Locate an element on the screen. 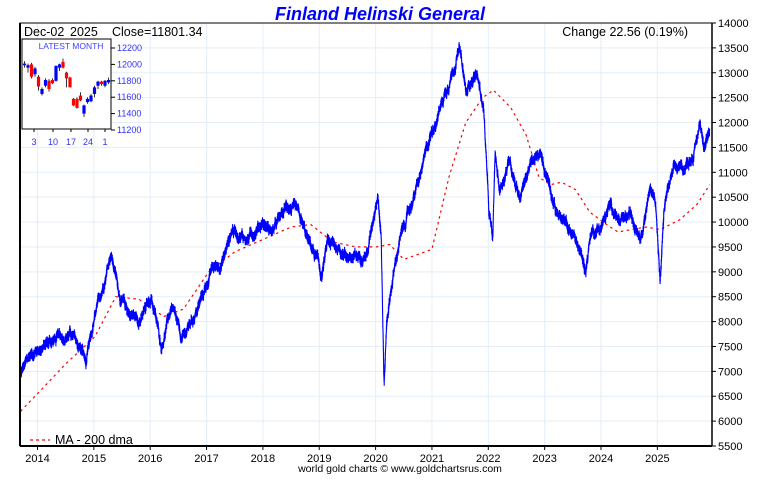 The image size is (760, 480). header-date: Dec-02 is located at coordinates (44, 32).